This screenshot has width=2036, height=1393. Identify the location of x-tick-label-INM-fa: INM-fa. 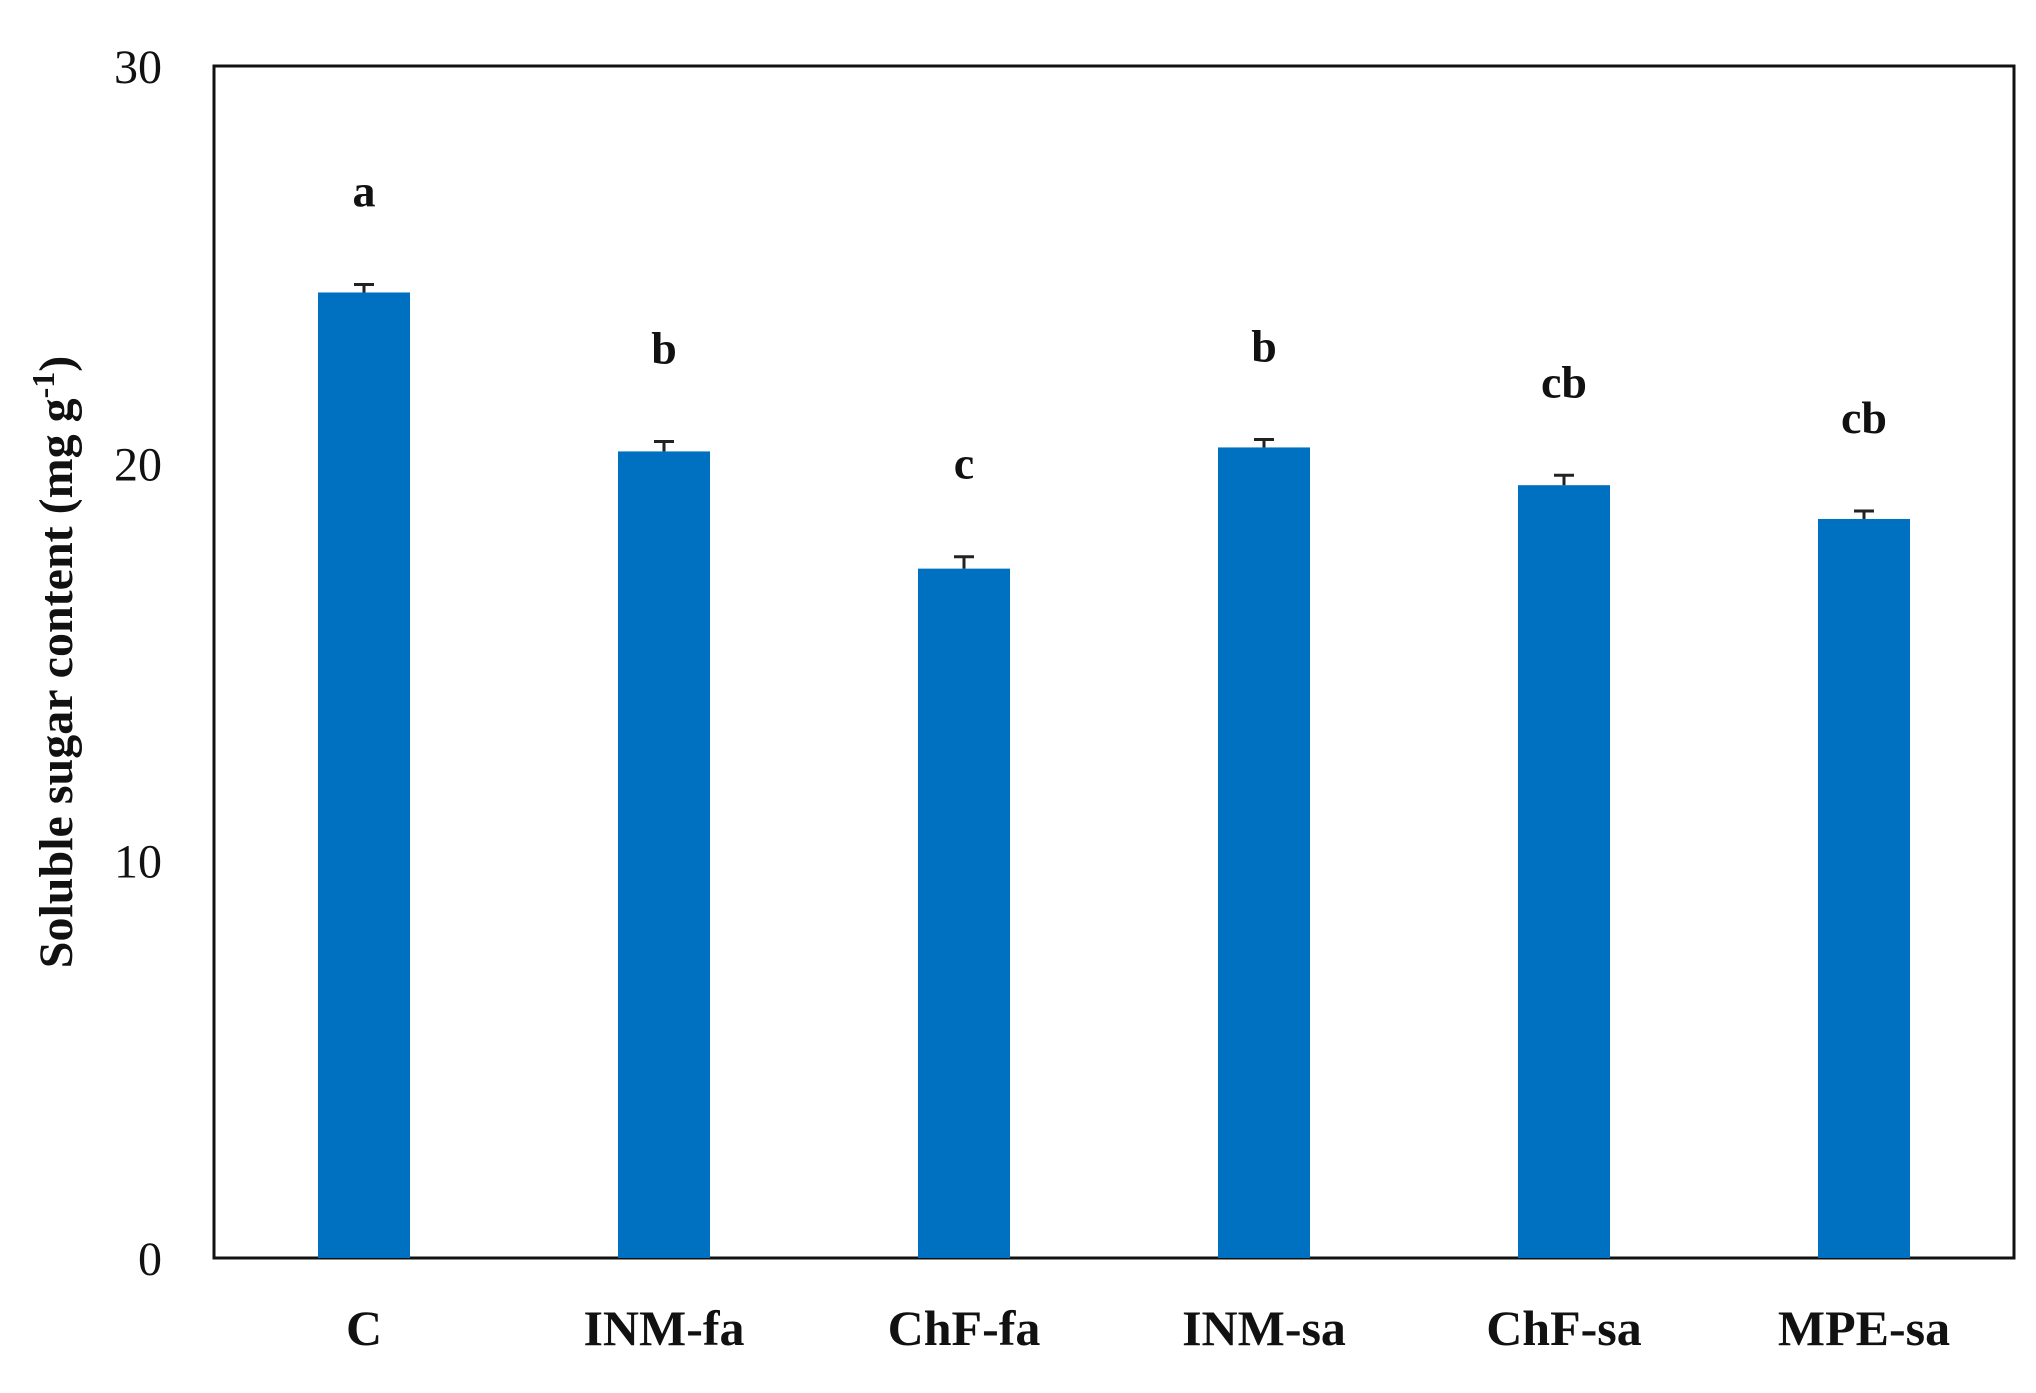
(663, 1328).